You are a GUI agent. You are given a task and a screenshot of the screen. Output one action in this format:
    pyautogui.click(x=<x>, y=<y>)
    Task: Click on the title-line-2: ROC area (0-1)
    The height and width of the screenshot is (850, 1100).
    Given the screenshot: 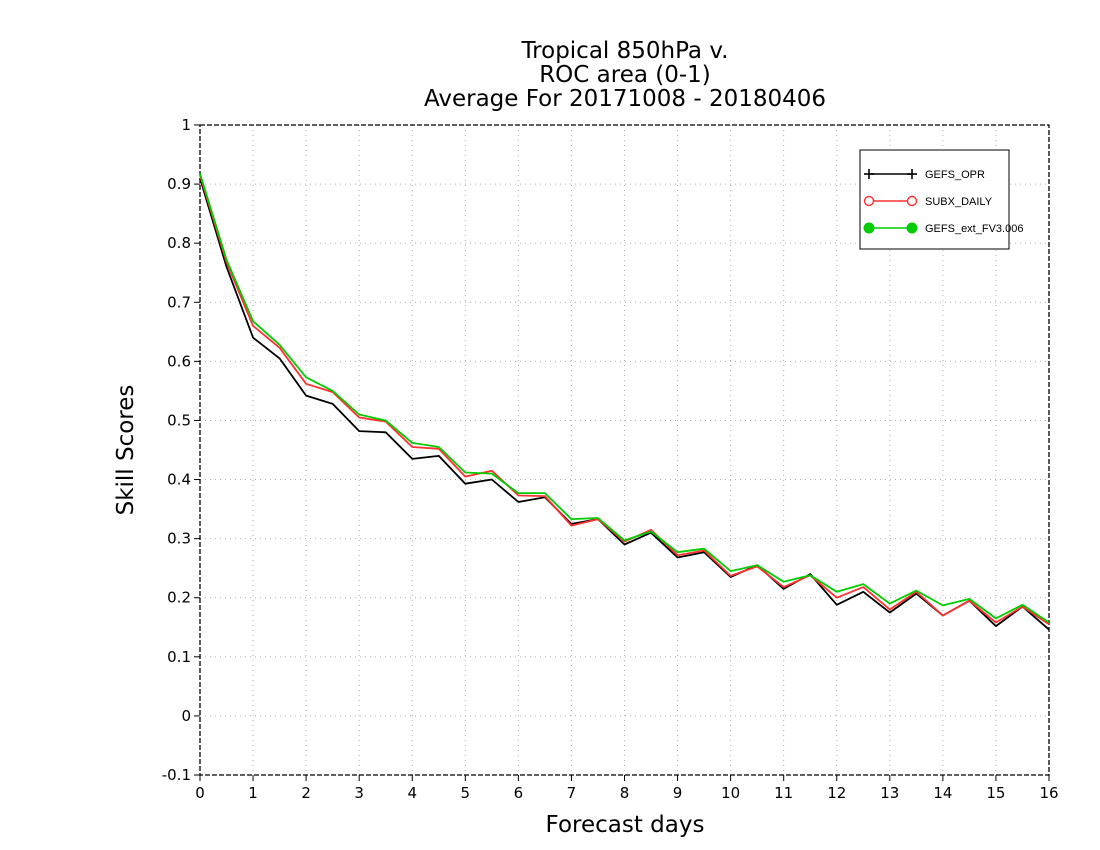 What is the action you would take?
    pyautogui.click(x=625, y=75)
    